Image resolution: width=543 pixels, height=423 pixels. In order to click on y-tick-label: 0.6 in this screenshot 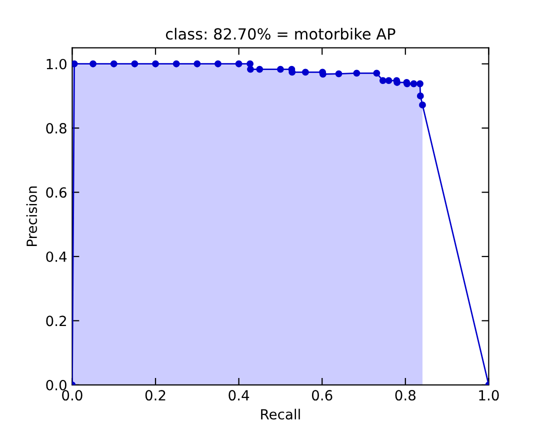, I will do `click(56, 192)`.